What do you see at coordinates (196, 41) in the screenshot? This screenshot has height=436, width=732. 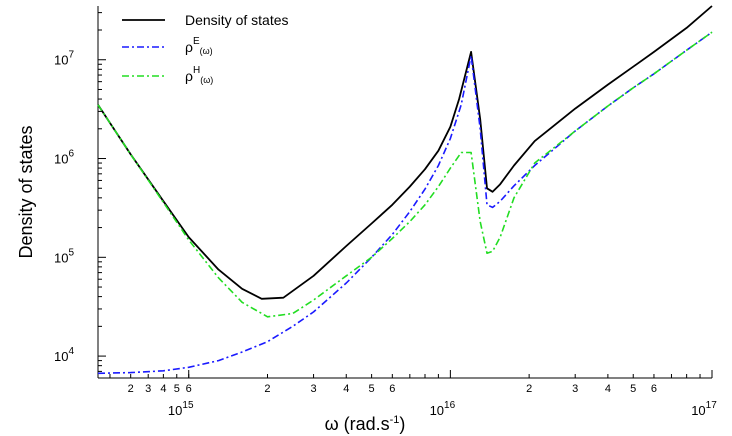 I see `legend-superscript: E` at bounding box center [196, 41].